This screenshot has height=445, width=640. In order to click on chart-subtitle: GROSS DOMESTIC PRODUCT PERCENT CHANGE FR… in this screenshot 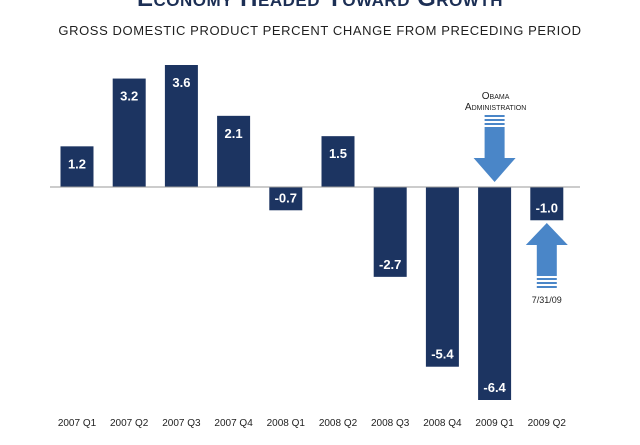, I will do `click(320, 30)`.